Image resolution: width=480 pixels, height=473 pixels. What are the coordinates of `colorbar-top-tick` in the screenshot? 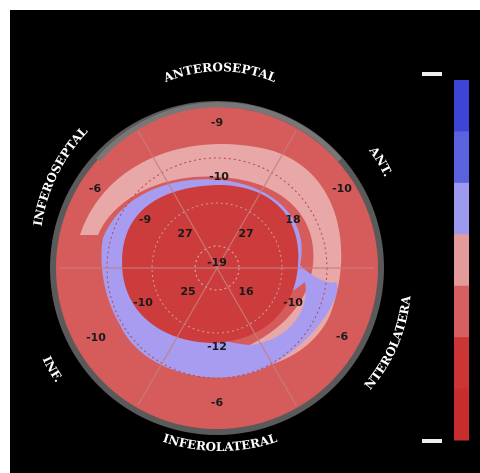 It's located at (432, 74).